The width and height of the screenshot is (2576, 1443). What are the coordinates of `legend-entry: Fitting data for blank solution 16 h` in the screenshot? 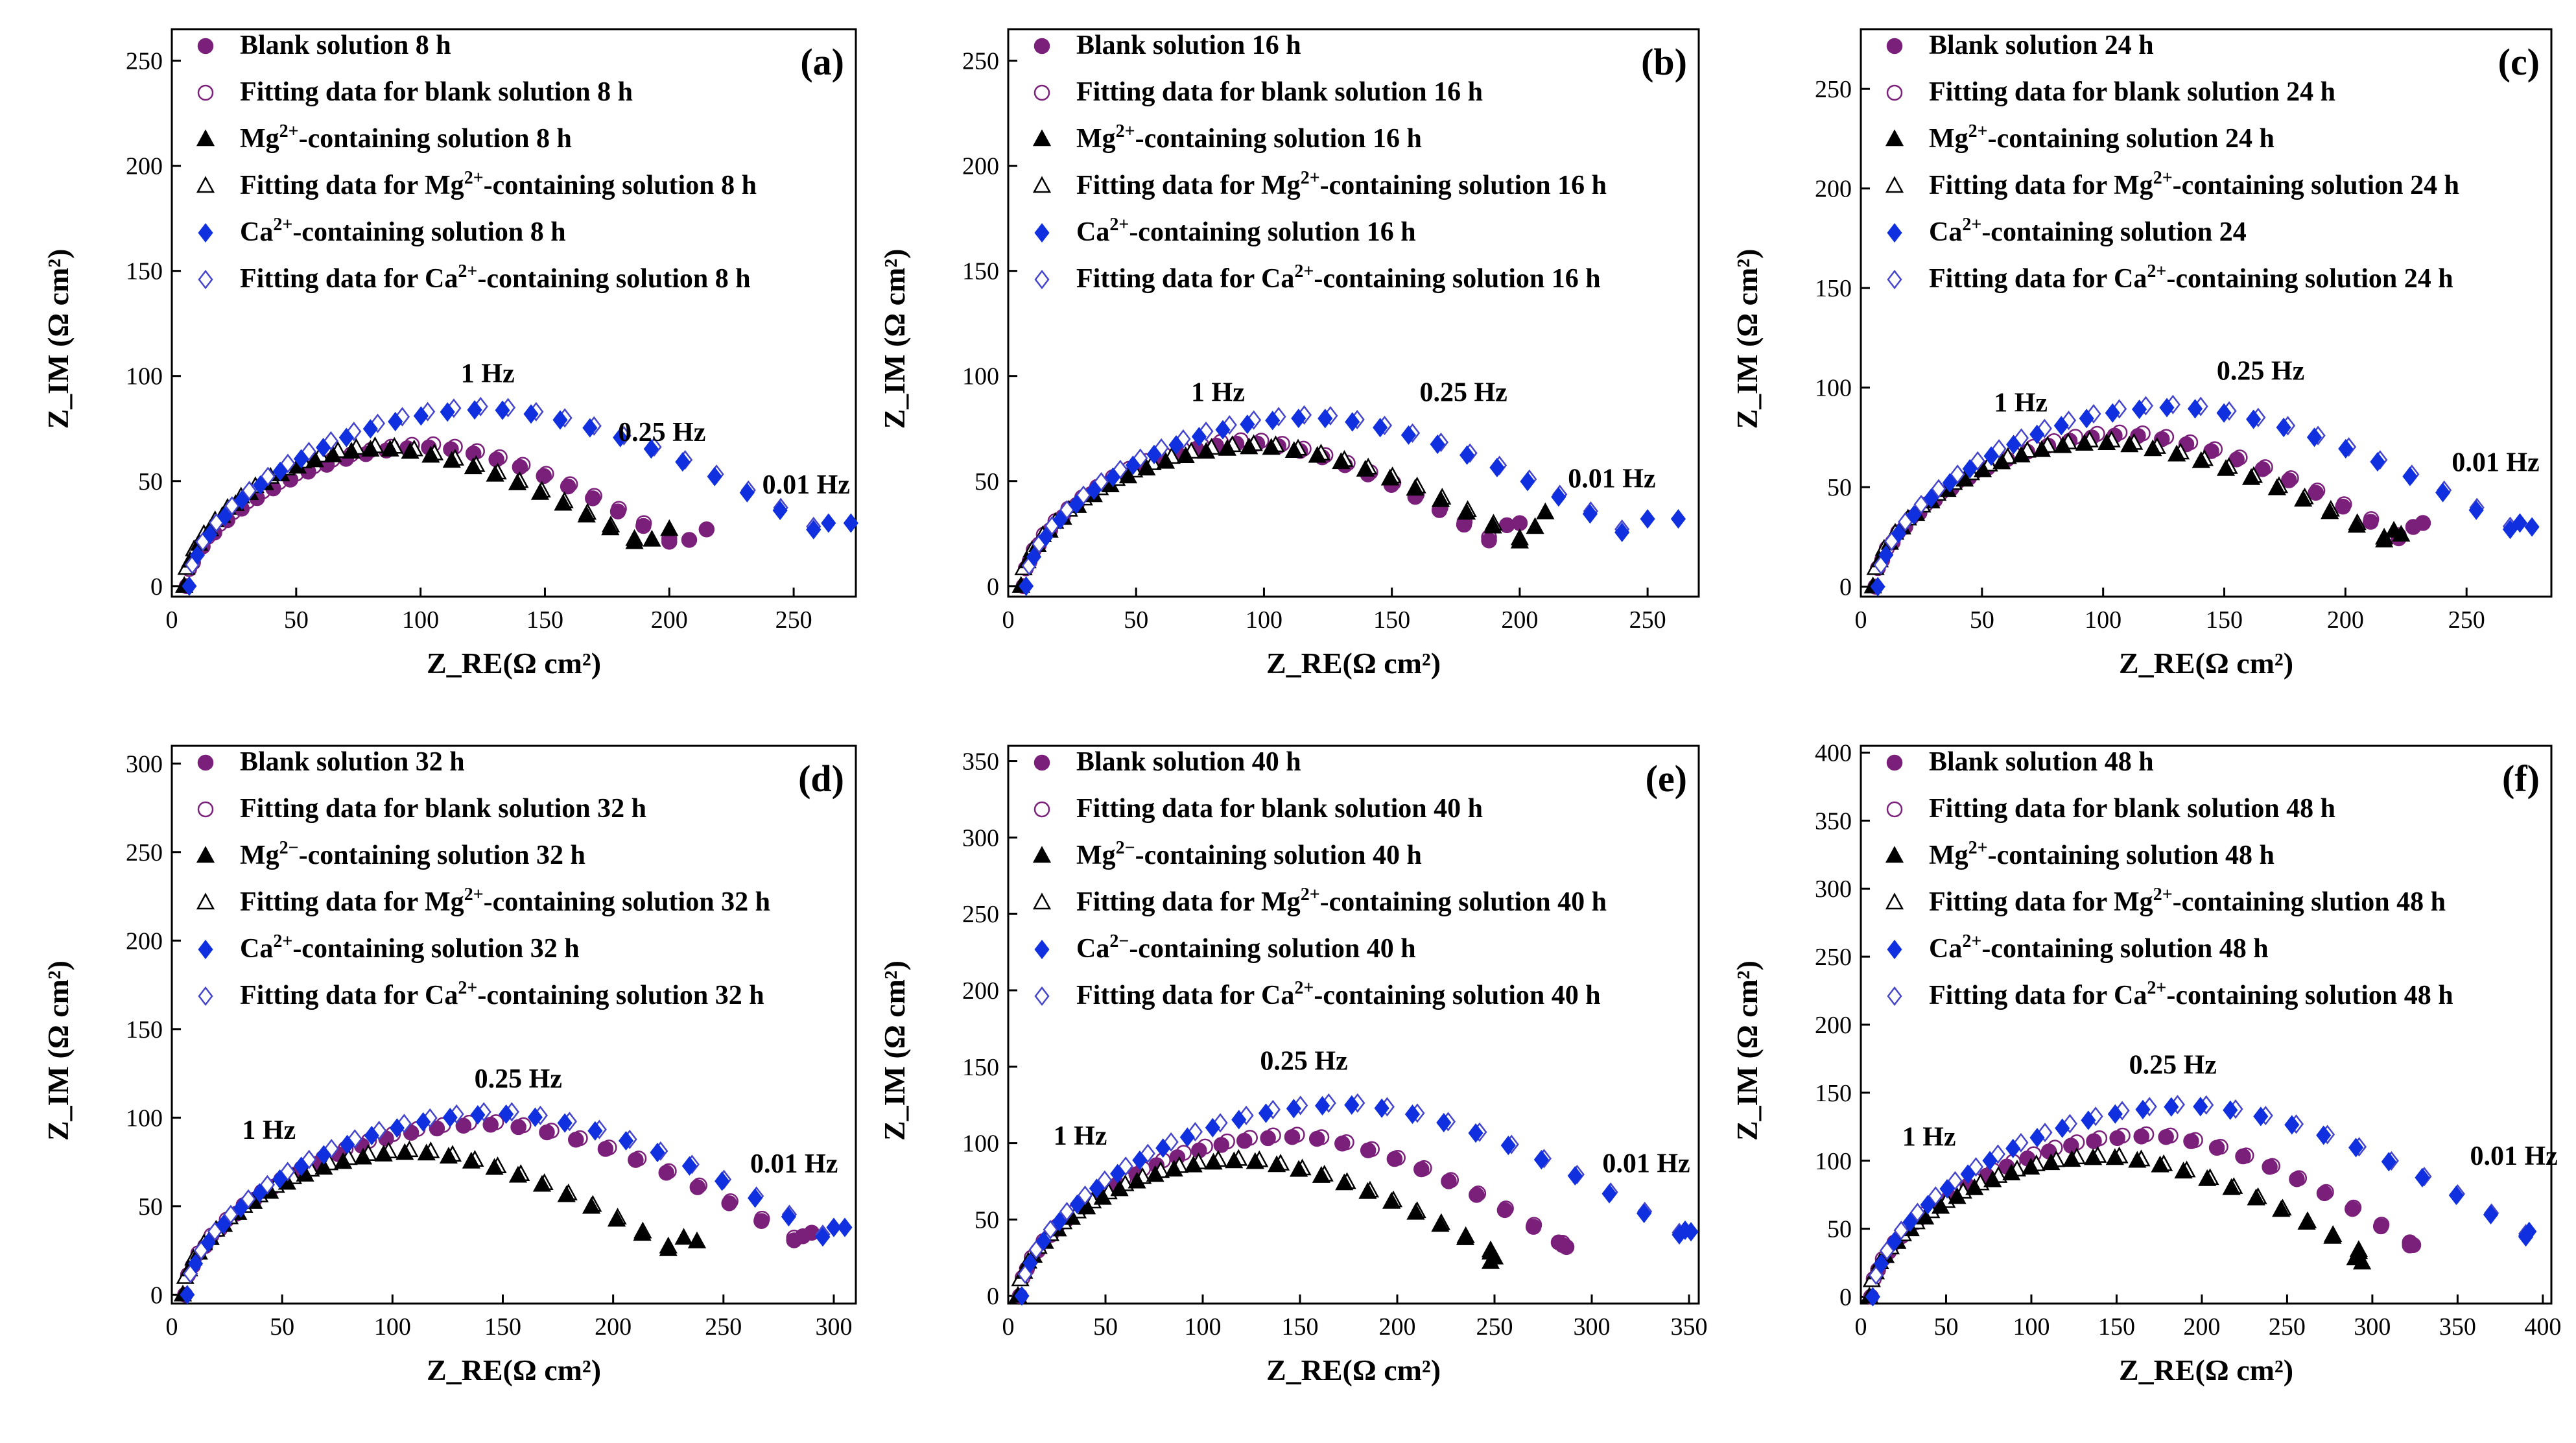 It's located at (1279, 92).